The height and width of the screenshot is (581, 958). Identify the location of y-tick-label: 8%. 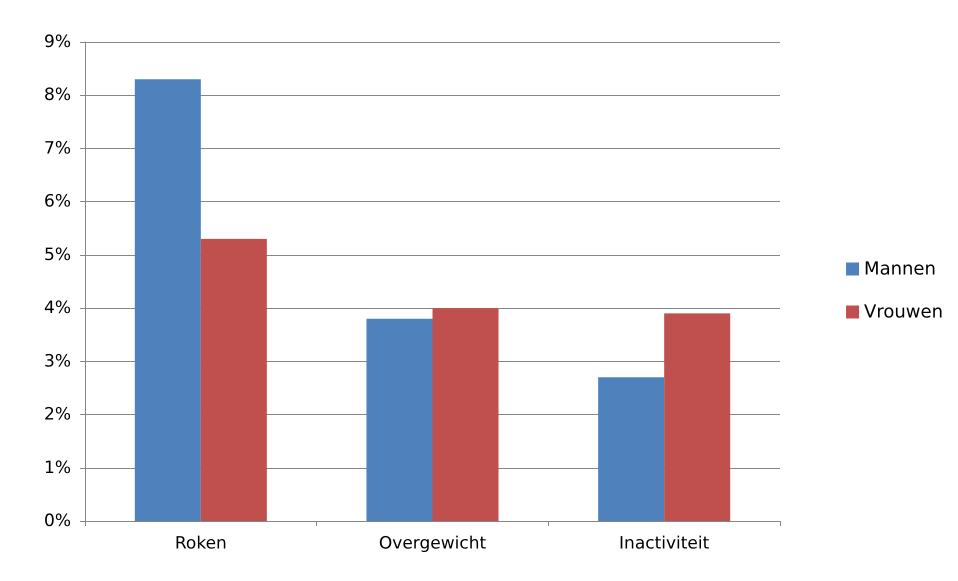
(57, 95).